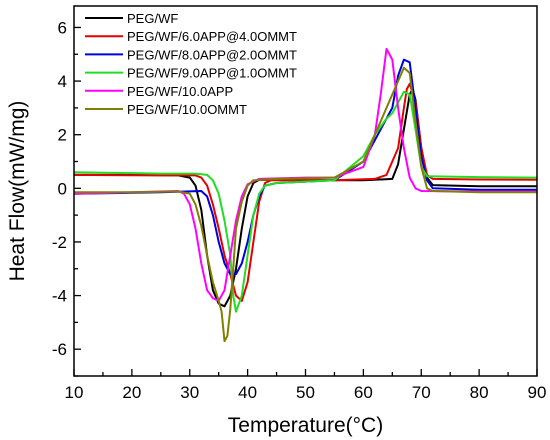  I want to click on x-tick-label: 30, so click(189, 392).